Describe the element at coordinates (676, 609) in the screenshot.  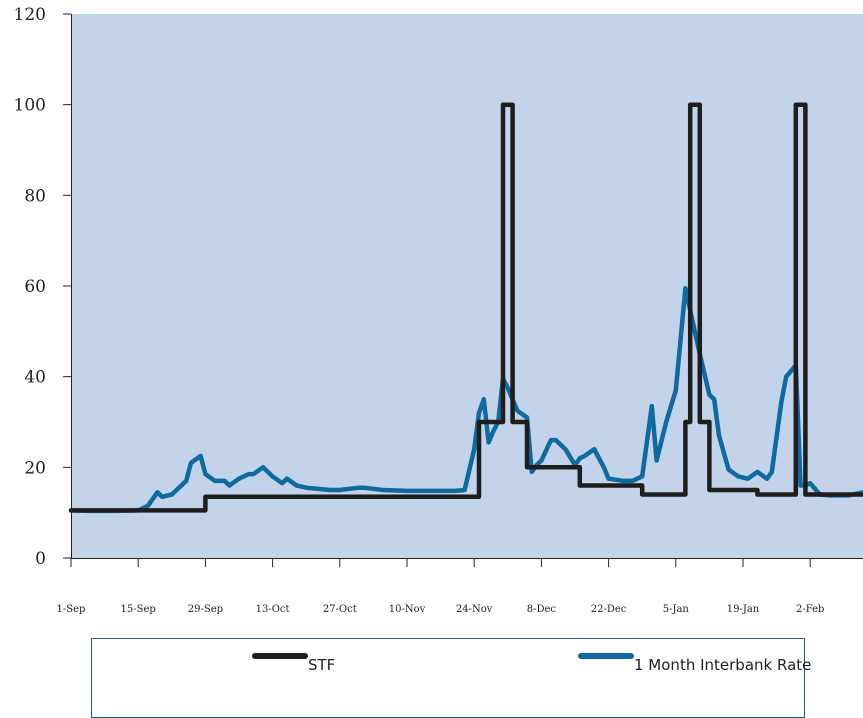
I see `x-tick-label: 5-Jan` at that location.